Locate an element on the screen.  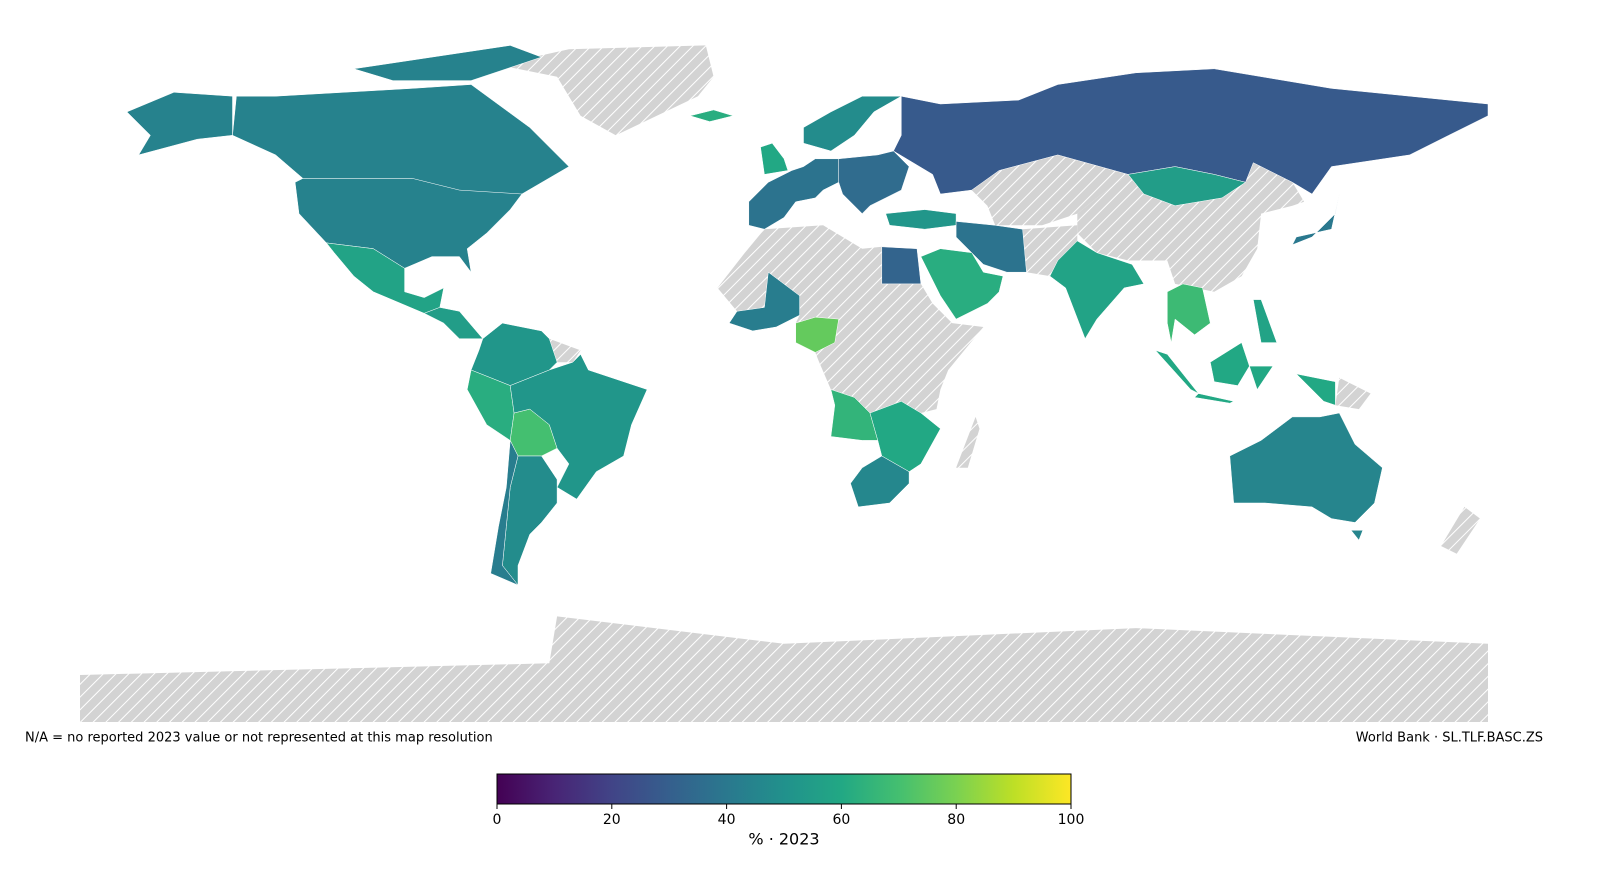
colorbar-tick-label: 60 is located at coordinates (841, 820).